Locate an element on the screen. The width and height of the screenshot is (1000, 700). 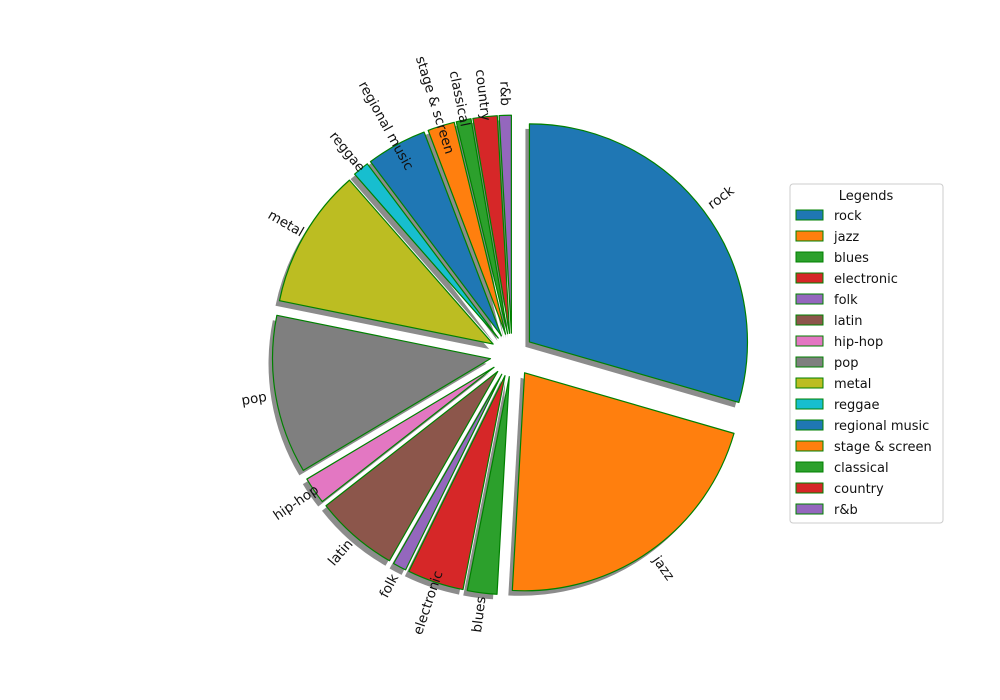
pie-slice-blues is located at coordinates (488, 485).